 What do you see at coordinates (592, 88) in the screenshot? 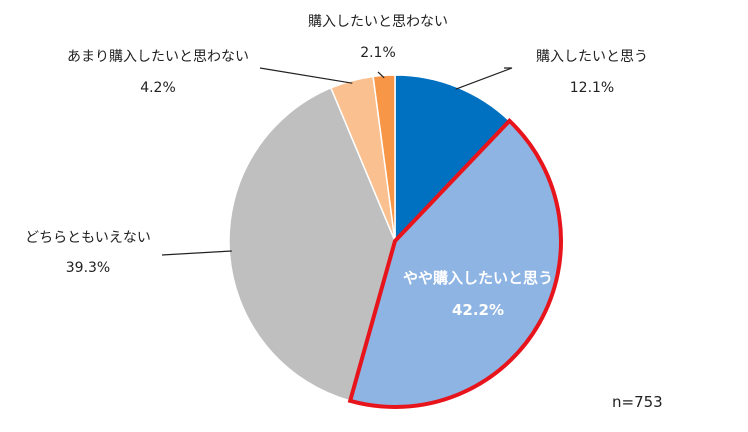
I see `slice-0-value-label: 12.1%` at bounding box center [592, 88].